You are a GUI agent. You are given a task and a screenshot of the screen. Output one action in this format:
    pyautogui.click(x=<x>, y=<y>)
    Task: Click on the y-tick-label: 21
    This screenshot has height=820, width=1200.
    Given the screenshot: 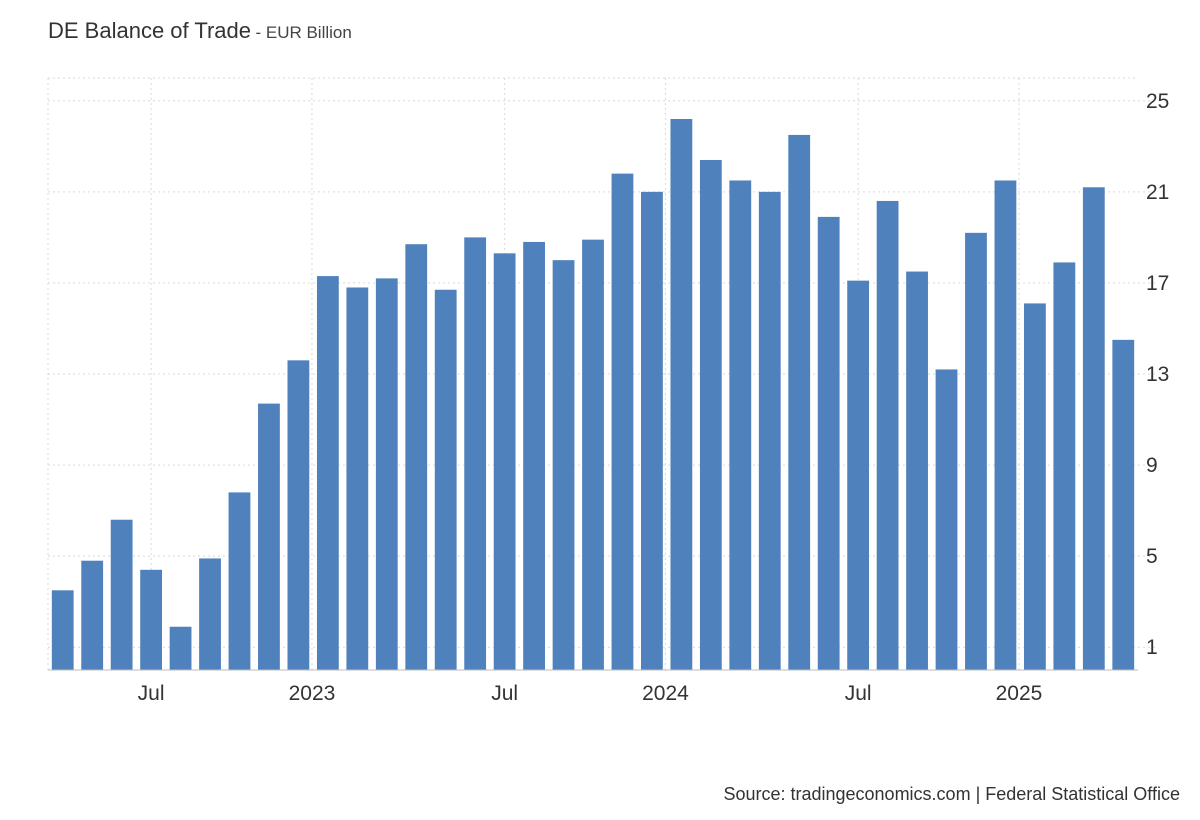 What is the action you would take?
    pyautogui.click(x=1157, y=192)
    